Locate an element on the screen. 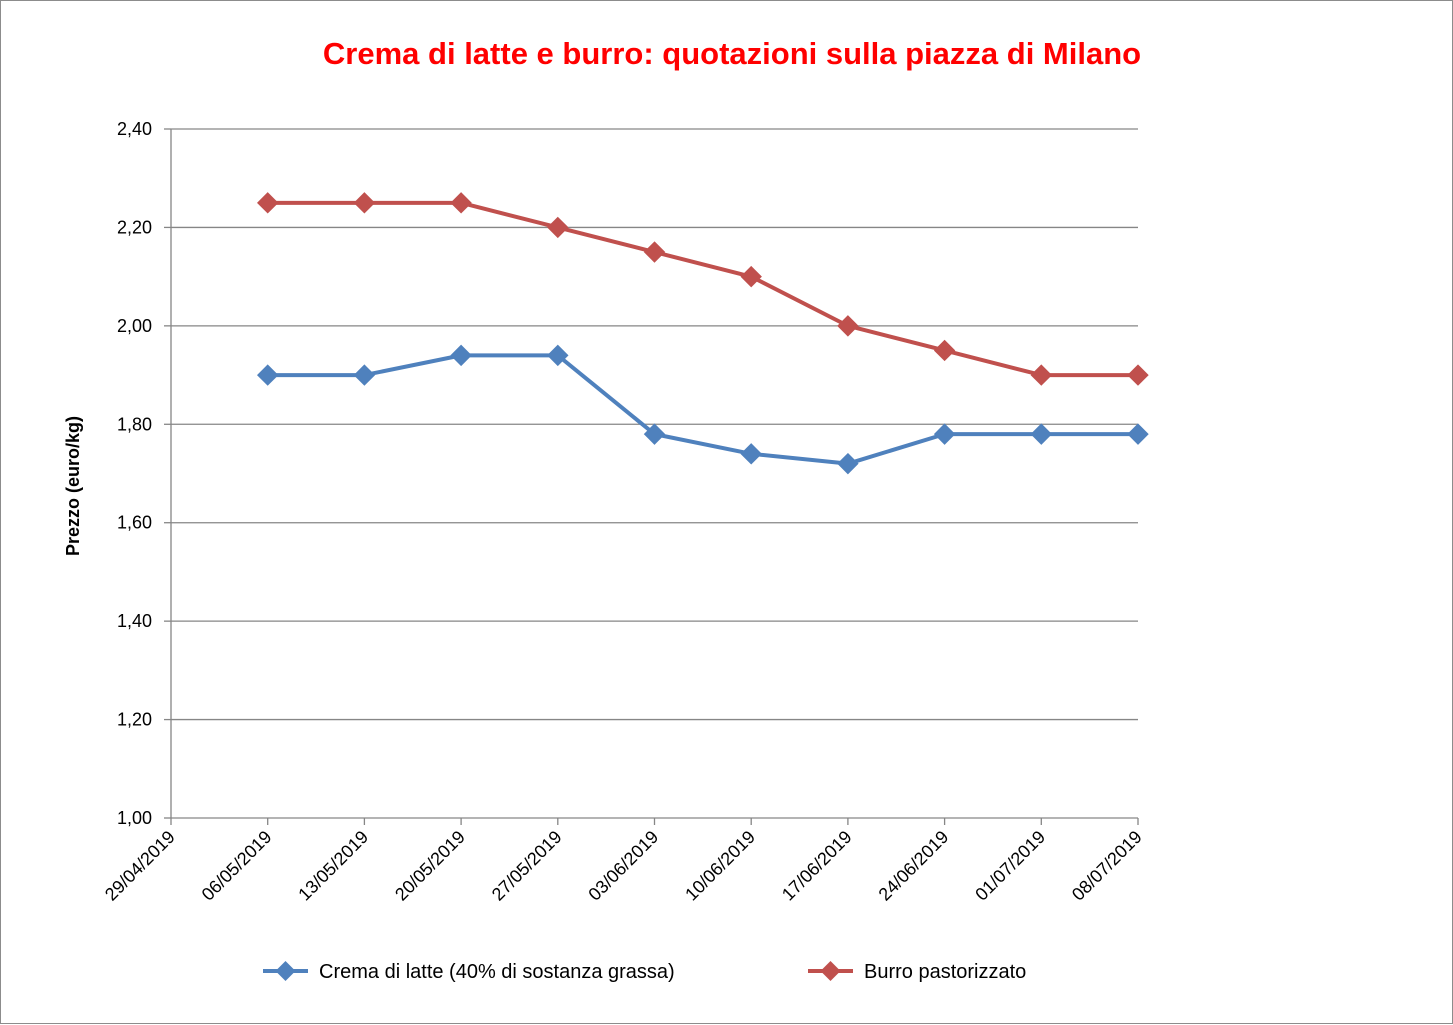  x-tick-label: 03/06/2019 is located at coordinates (623, 866).